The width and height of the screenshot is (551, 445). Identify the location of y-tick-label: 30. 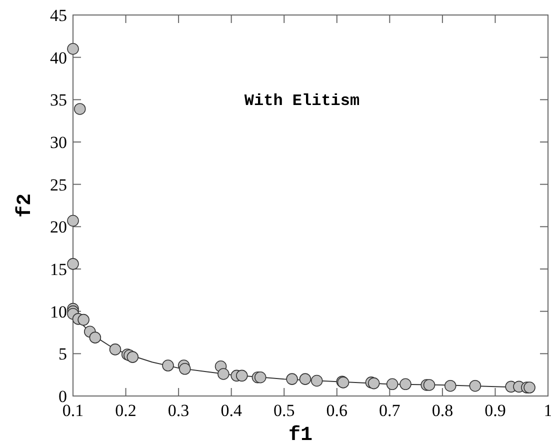
(58, 142).